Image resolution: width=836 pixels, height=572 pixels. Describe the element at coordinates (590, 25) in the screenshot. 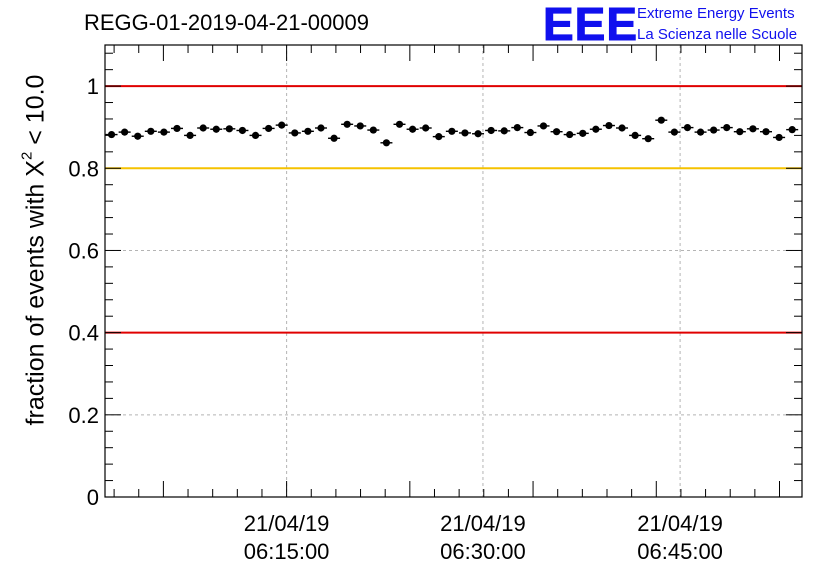

I see `logo-mark: EEE` at that location.